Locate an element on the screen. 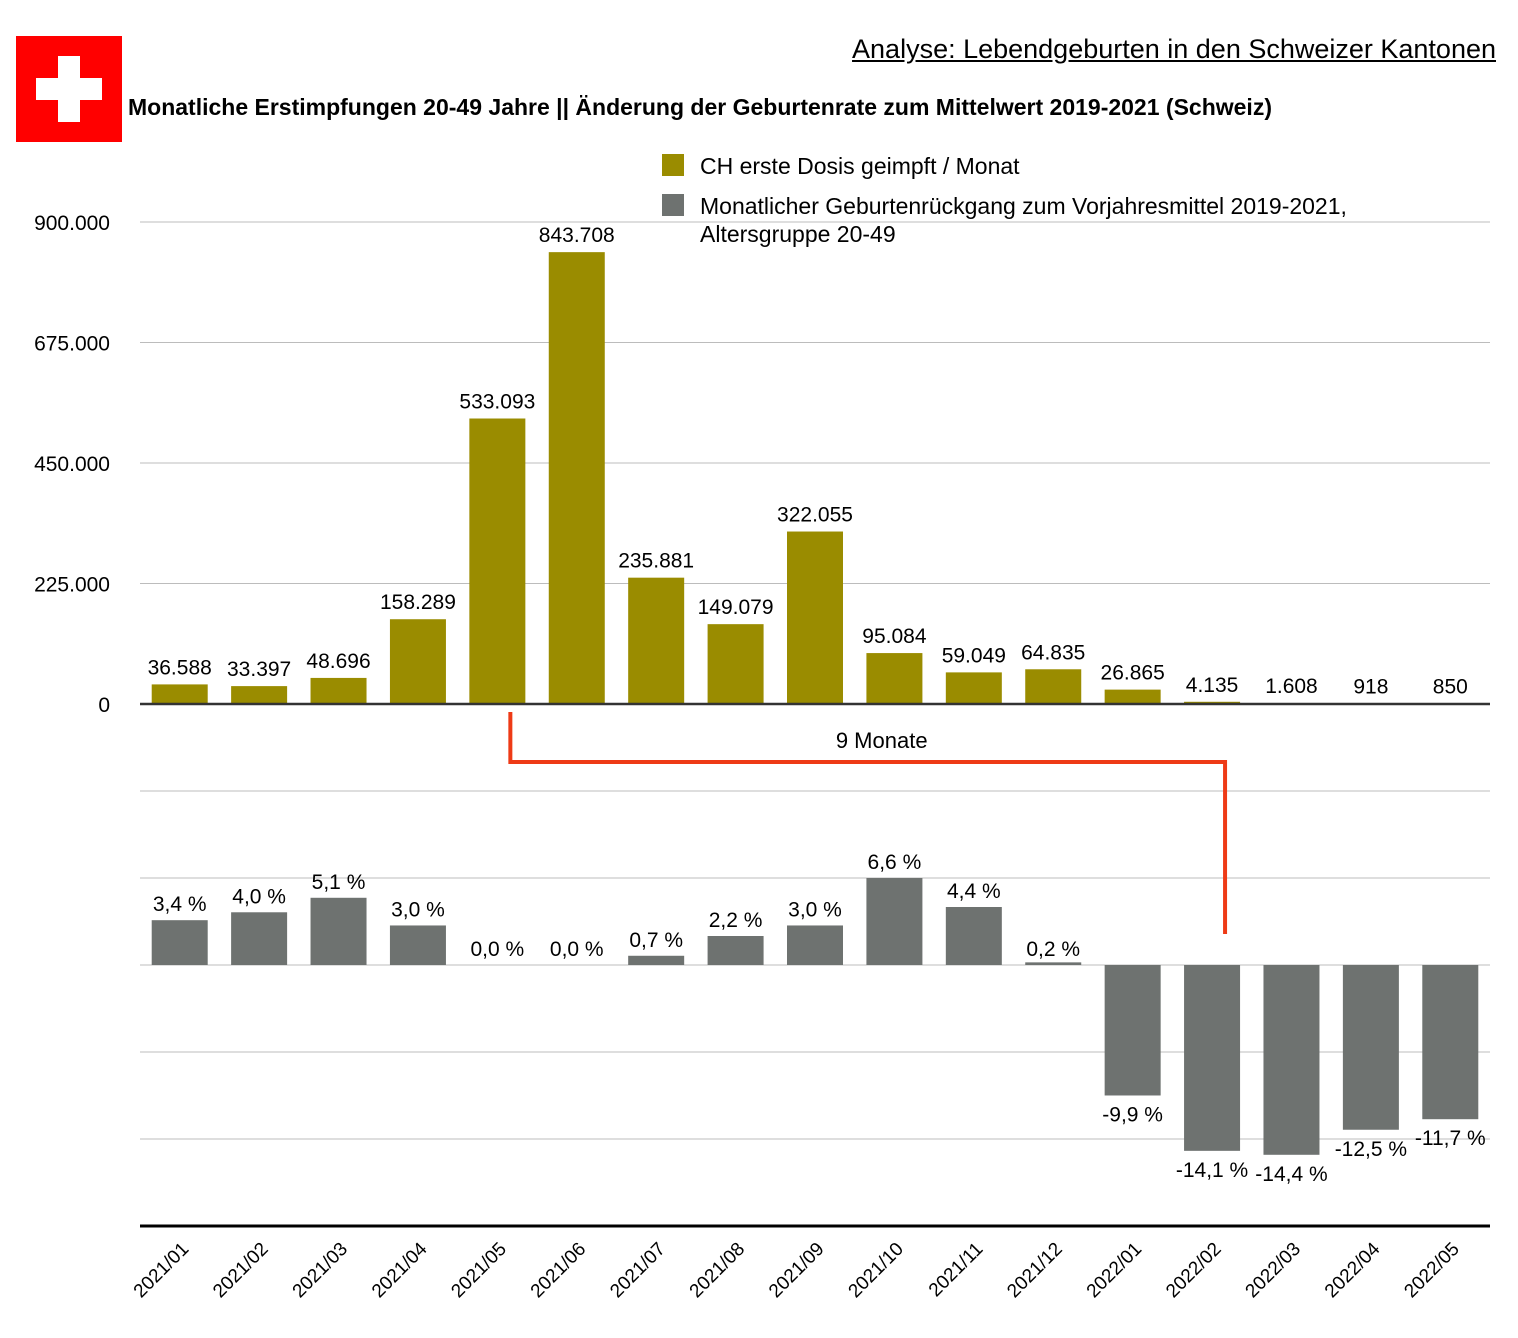  x-tick-label: 2021/07 is located at coordinates (637, 1270).